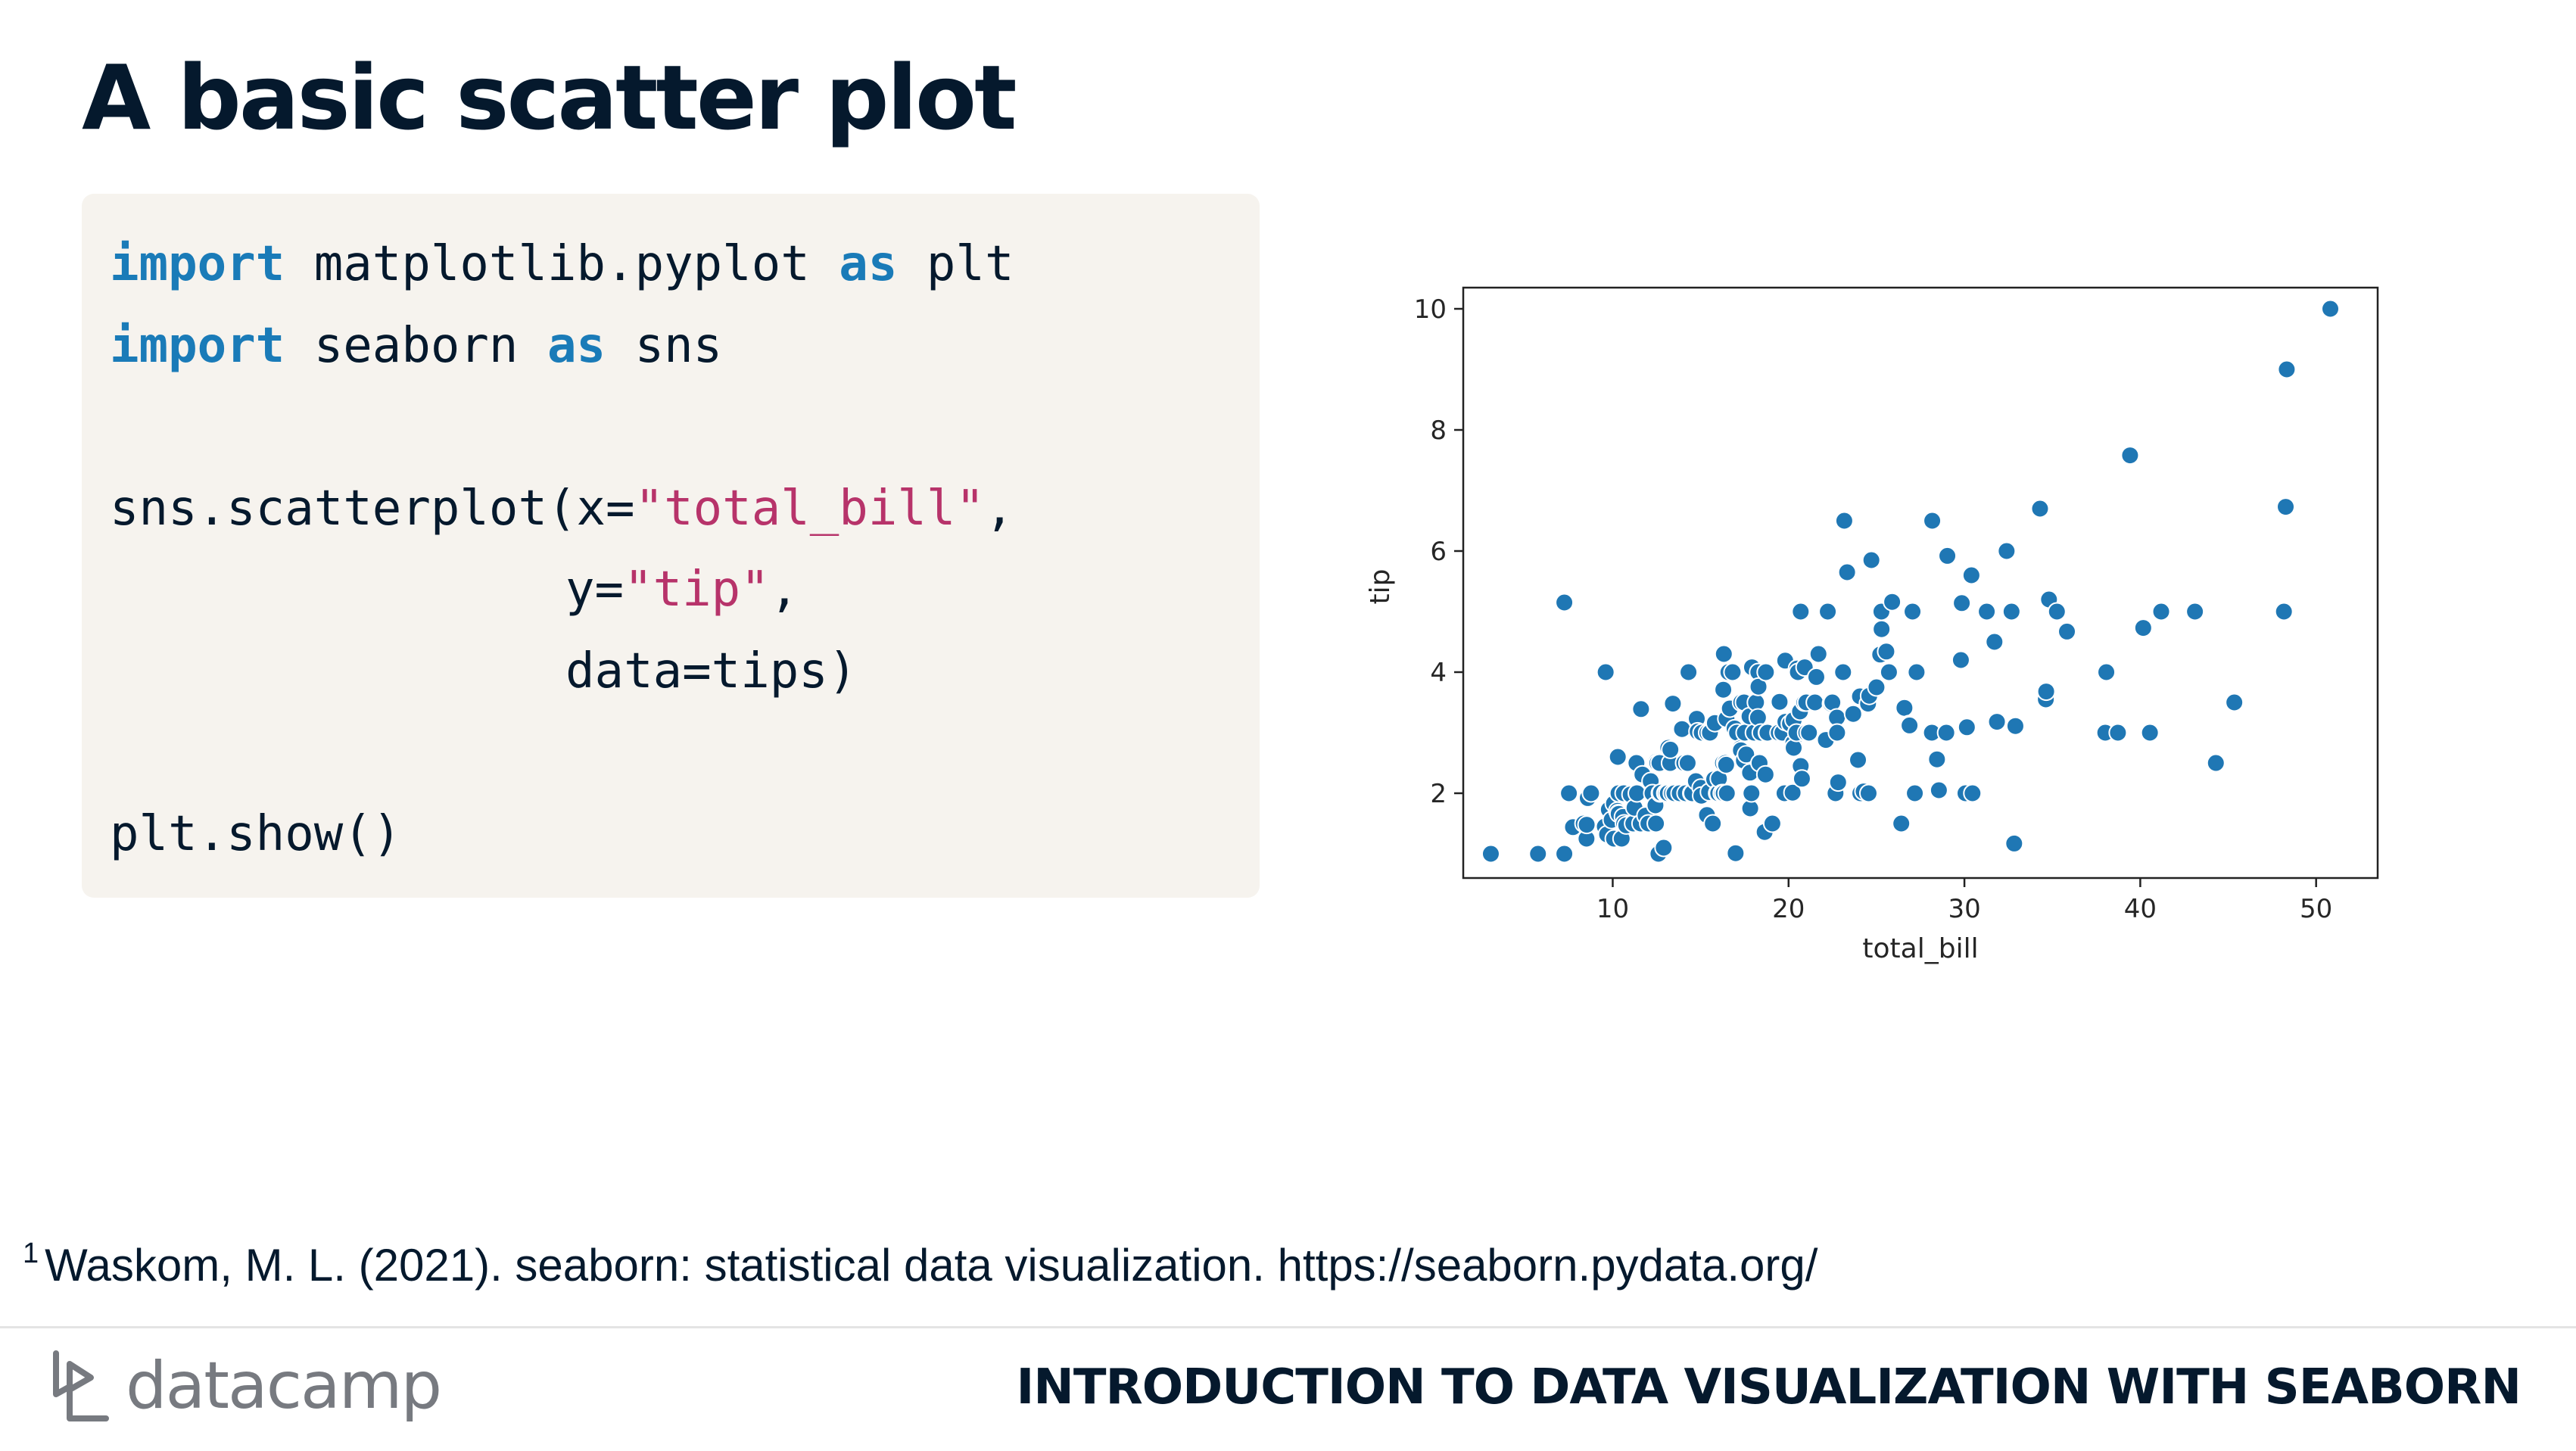  I want to click on y-axis-label: tip, so click(1380, 587).